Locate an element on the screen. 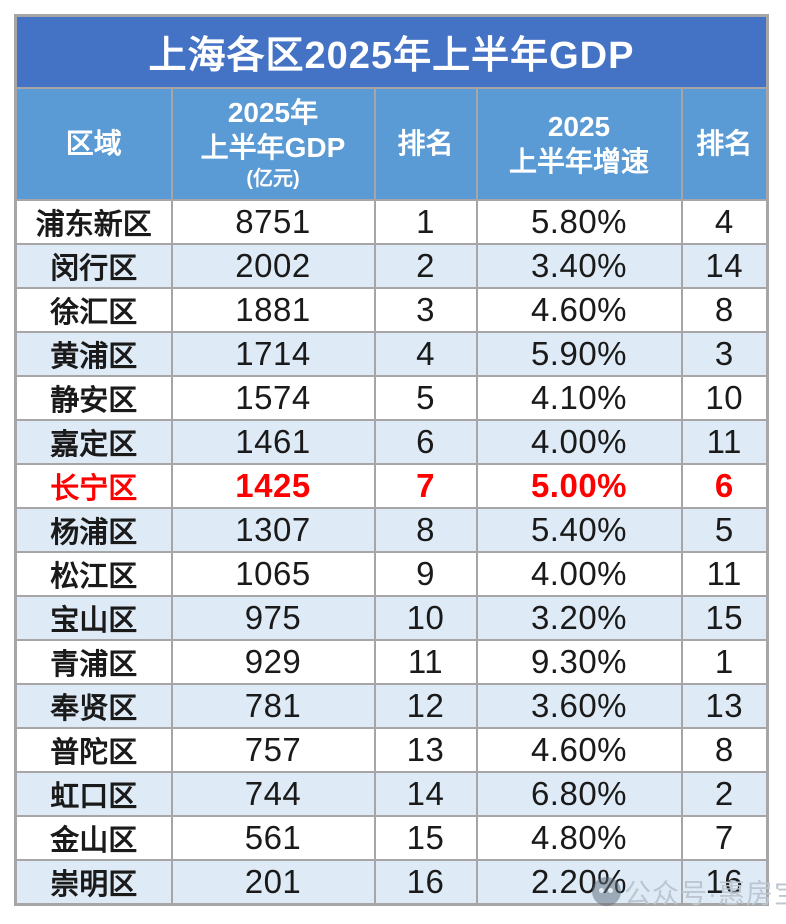  cell-region: 杨浦区 is located at coordinates (93, 529).